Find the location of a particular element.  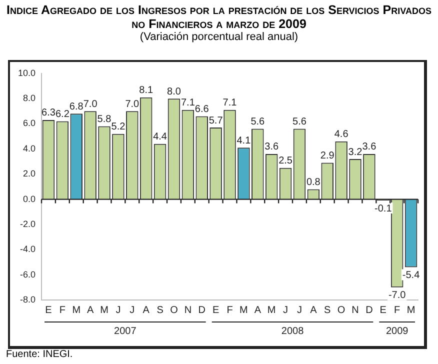

chart-subtitle: (Variación porcentual real anual) is located at coordinates (219, 37).